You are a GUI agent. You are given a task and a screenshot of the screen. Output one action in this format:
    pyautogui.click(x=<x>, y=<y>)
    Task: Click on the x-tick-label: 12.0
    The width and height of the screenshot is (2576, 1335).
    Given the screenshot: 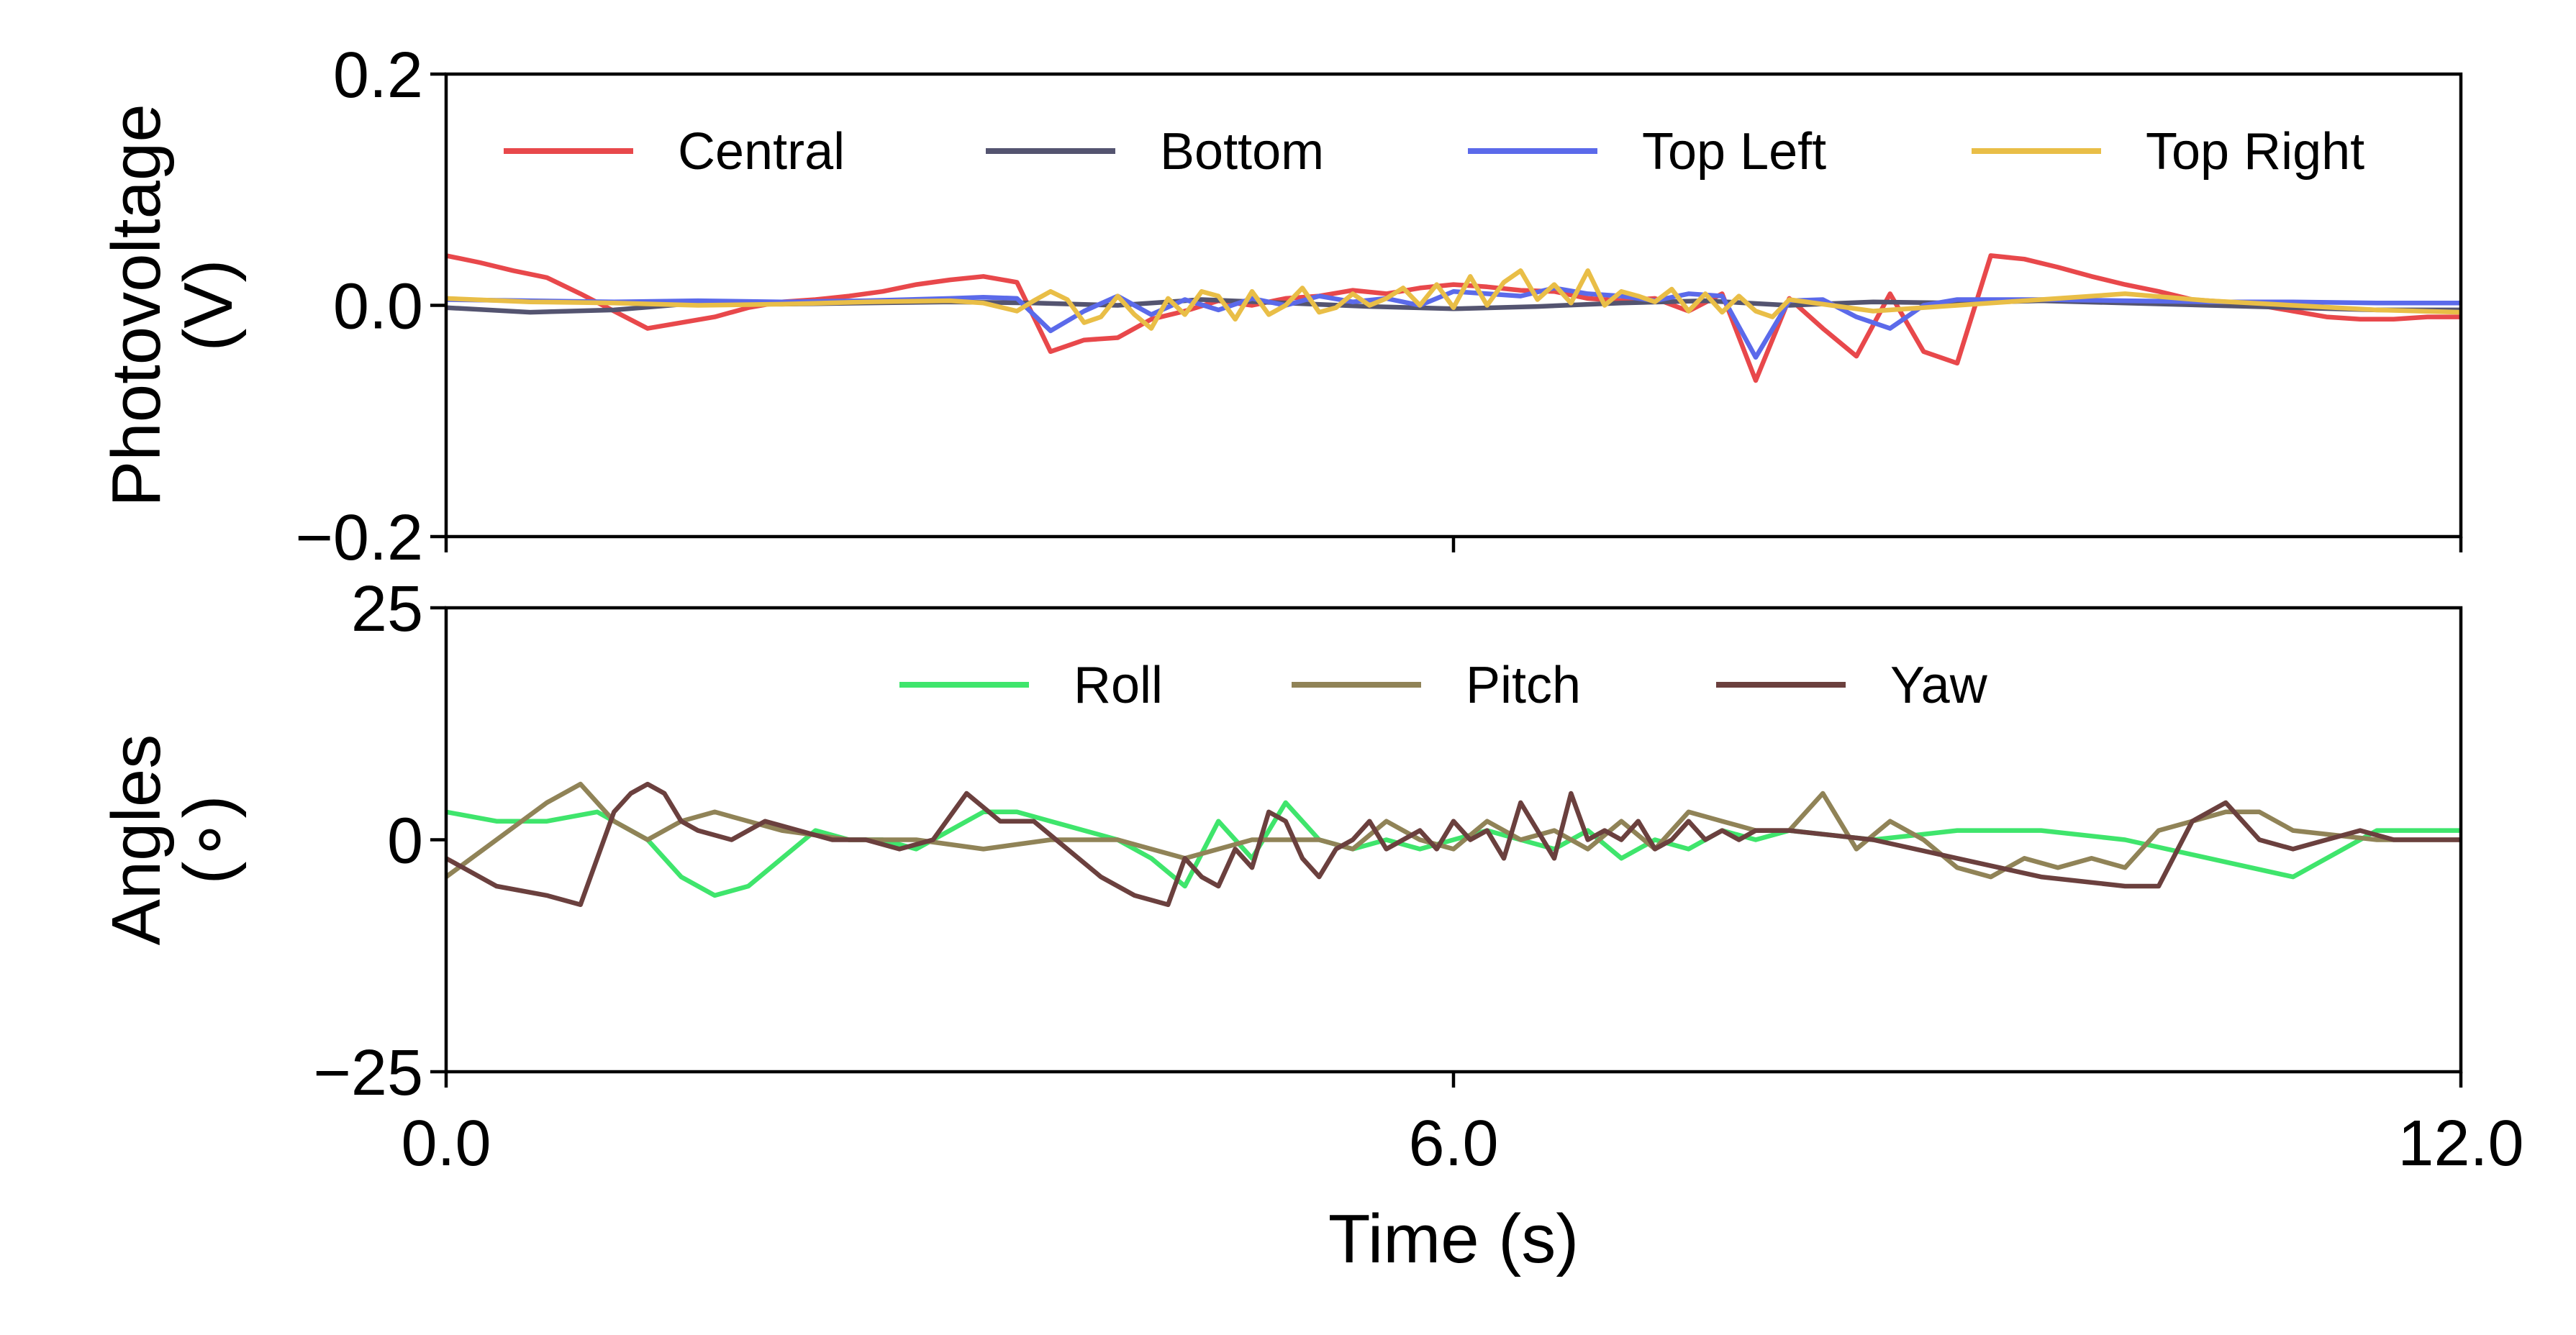 What is the action you would take?
    pyautogui.click(x=2460, y=1144)
    